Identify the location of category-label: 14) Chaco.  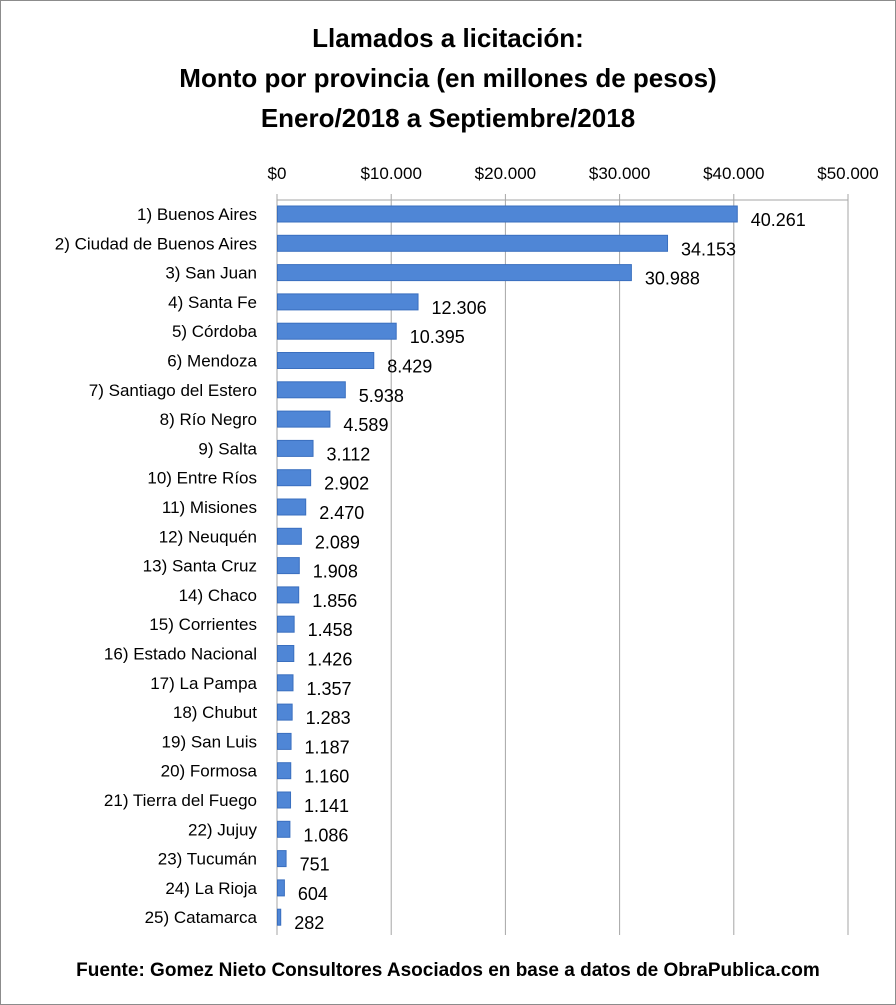
(218, 595).